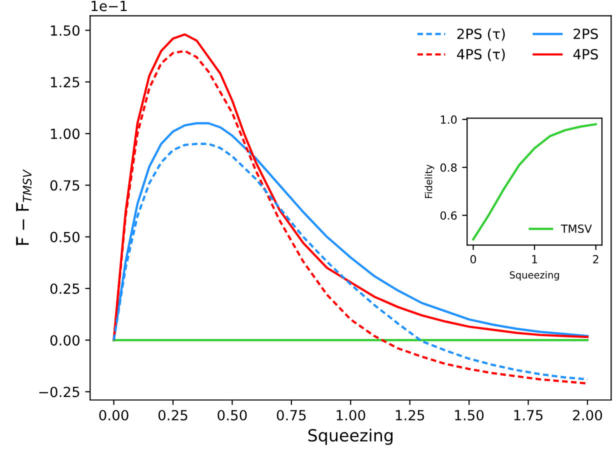 The width and height of the screenshot is (613, 453). Describe the element at coordinates (65, 30) in the screenshot. I see `y-tick-label: 1.50` at that location.